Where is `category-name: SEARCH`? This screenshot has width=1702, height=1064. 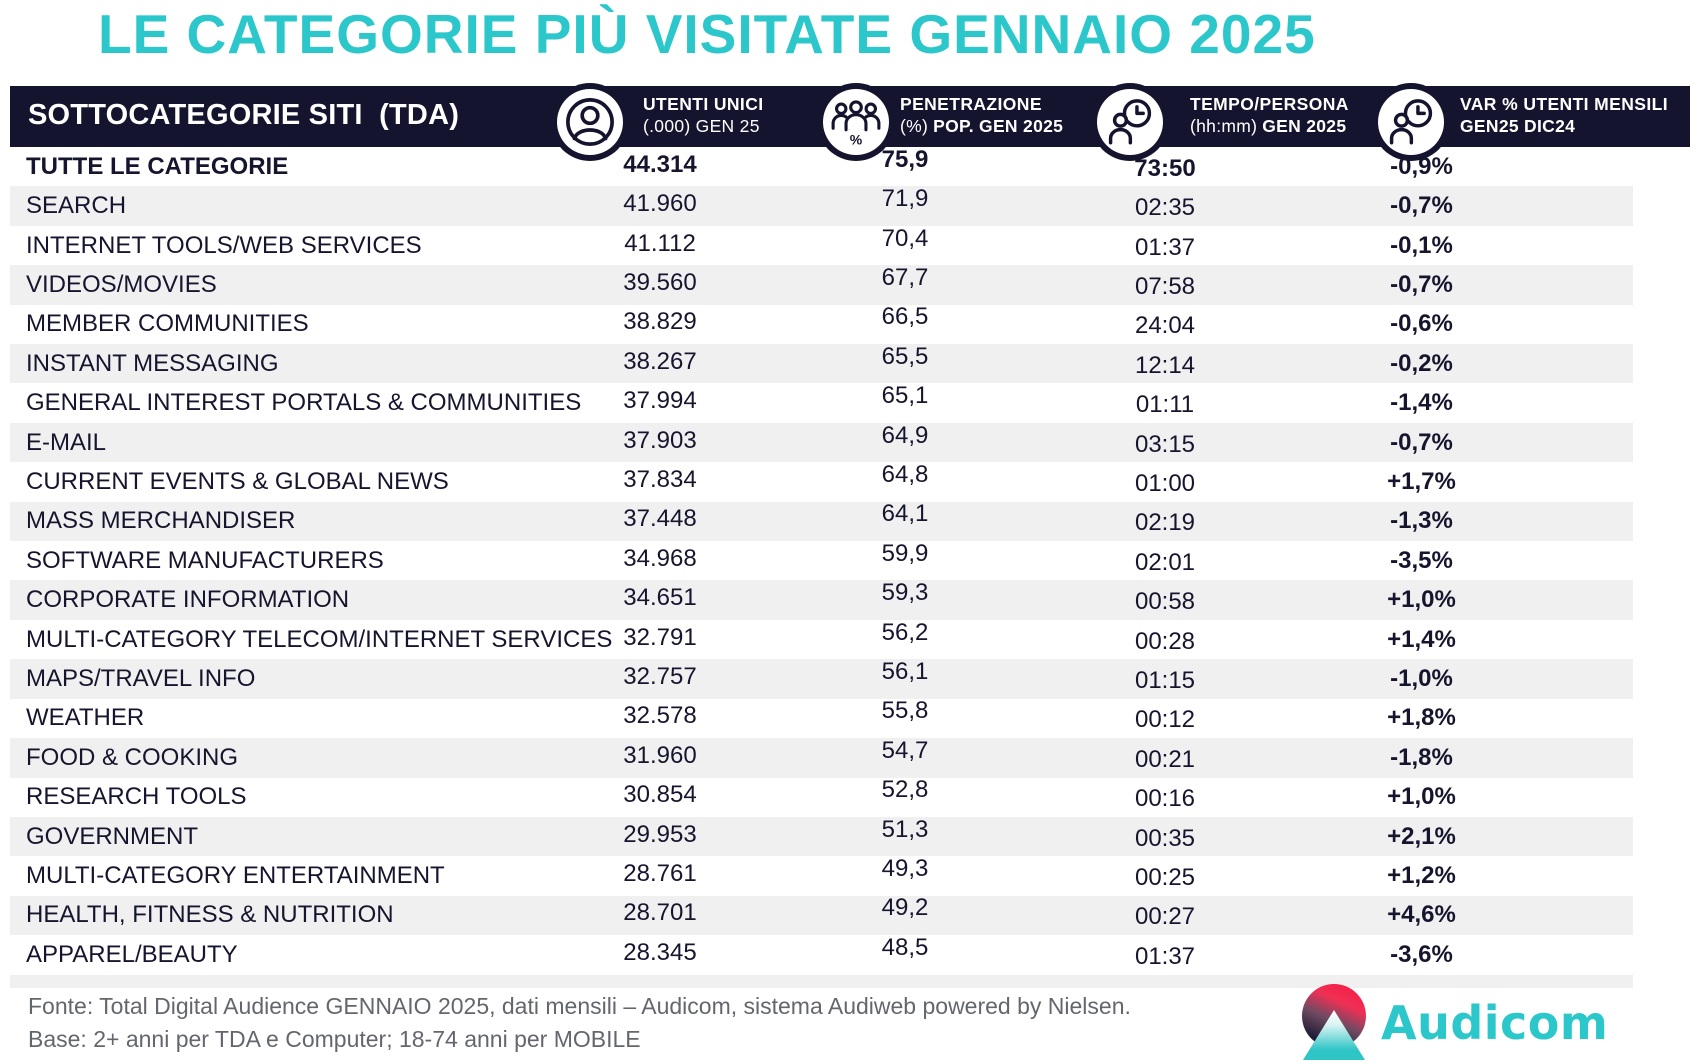
category-name: SEARCH is located at coordinates (76, 206).